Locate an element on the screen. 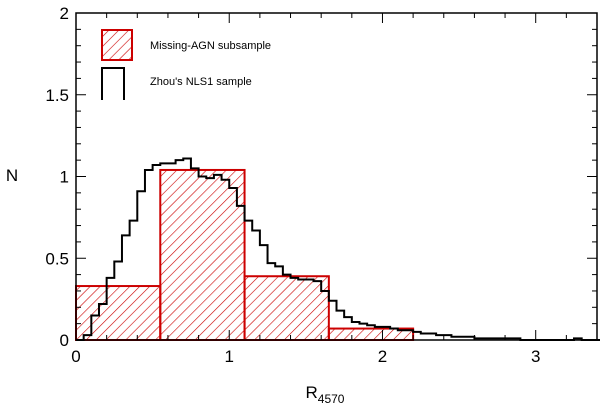  legend: Missing-AGN subsample Zhou's NLS1 sample is located at coordinates (186, 64).